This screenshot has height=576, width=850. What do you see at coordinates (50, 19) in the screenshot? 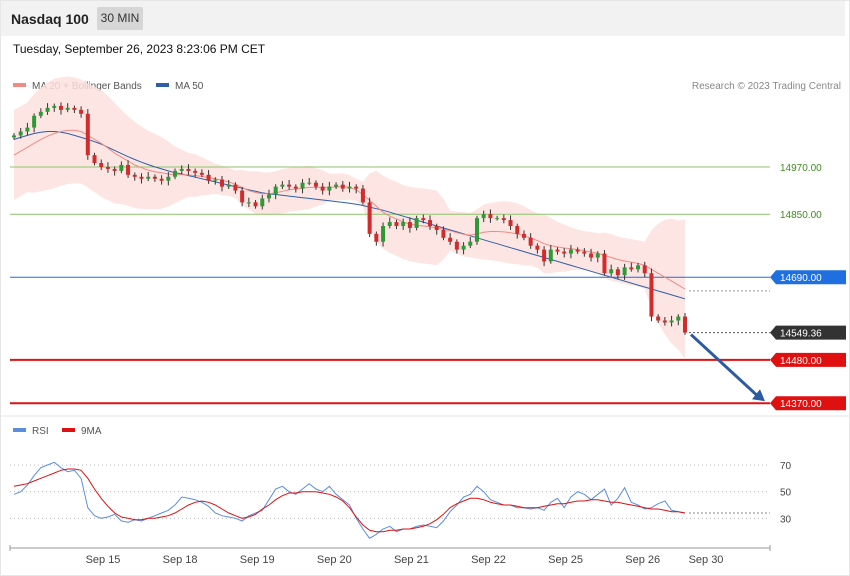
I see `instrument-title: Nasdaq 100` at bounding box center [50, 19].